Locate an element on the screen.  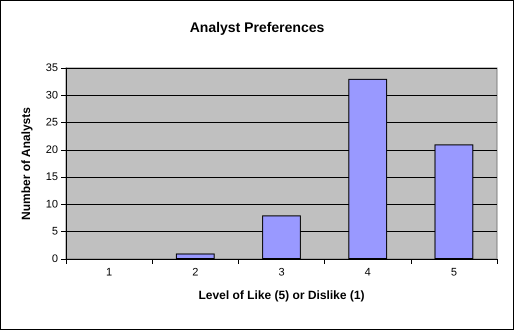
chart-title: Analyst Preferences is located at coordinates (257, 27).